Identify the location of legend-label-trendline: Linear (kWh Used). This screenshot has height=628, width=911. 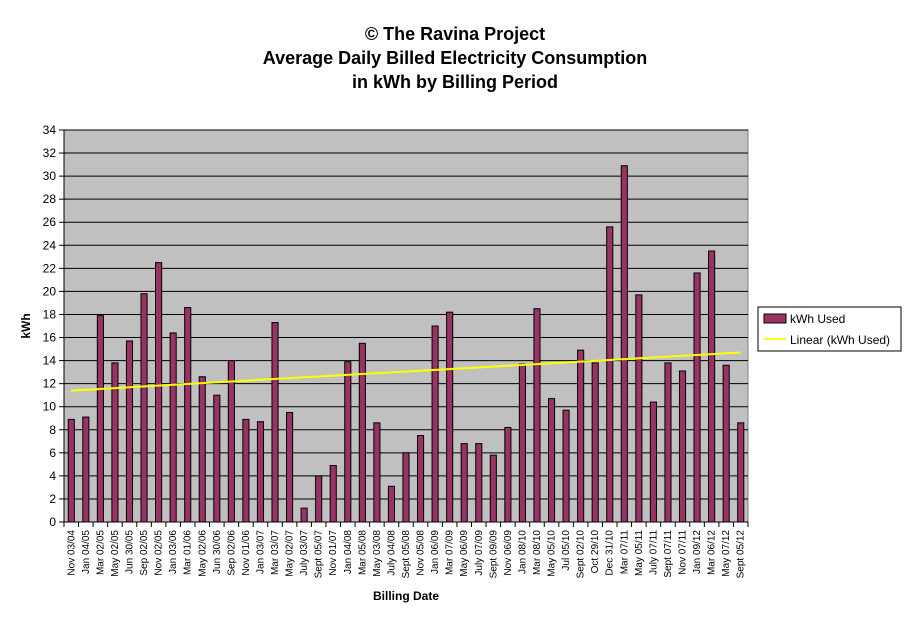
(840, 340).